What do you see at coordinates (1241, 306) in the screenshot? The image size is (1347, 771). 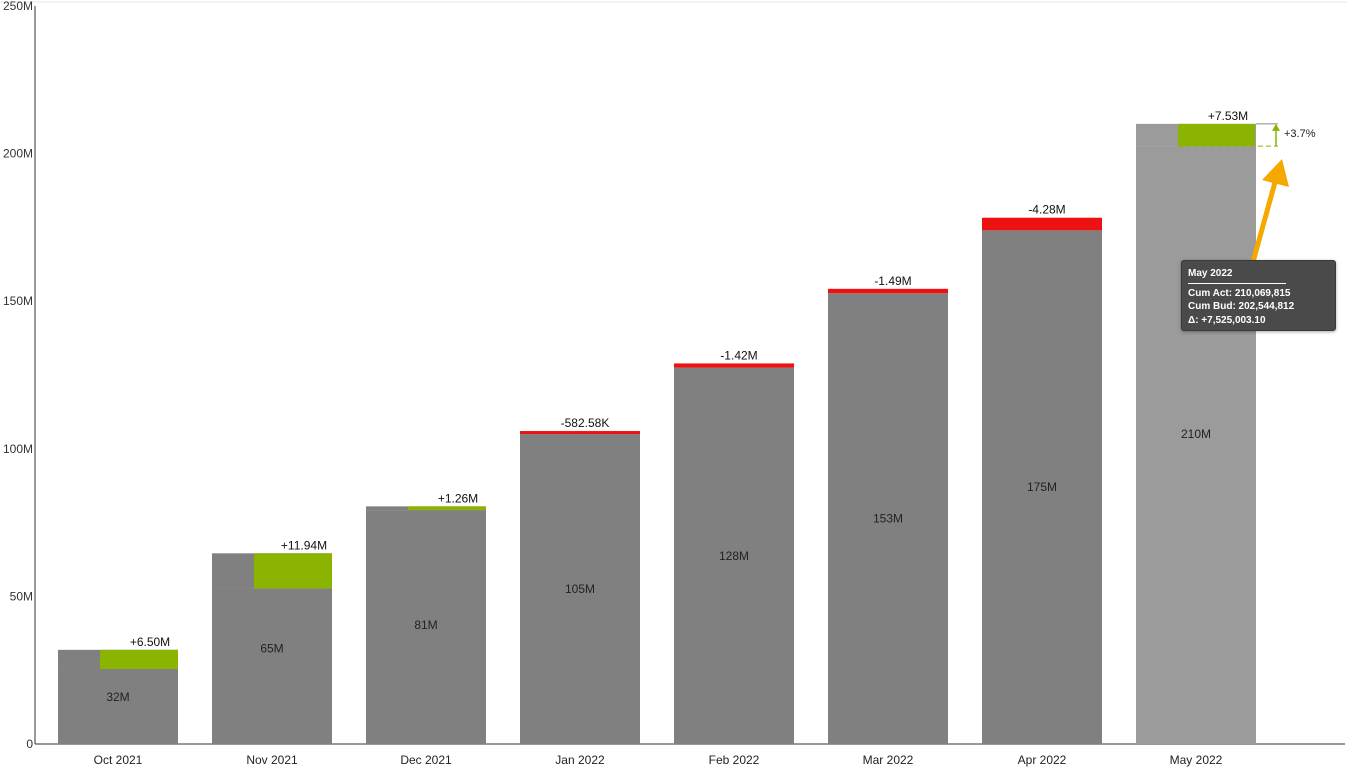 I see `tooltip-cum-bud: Cum Bud: 202,544,812` at bounding box center [1241, 306].